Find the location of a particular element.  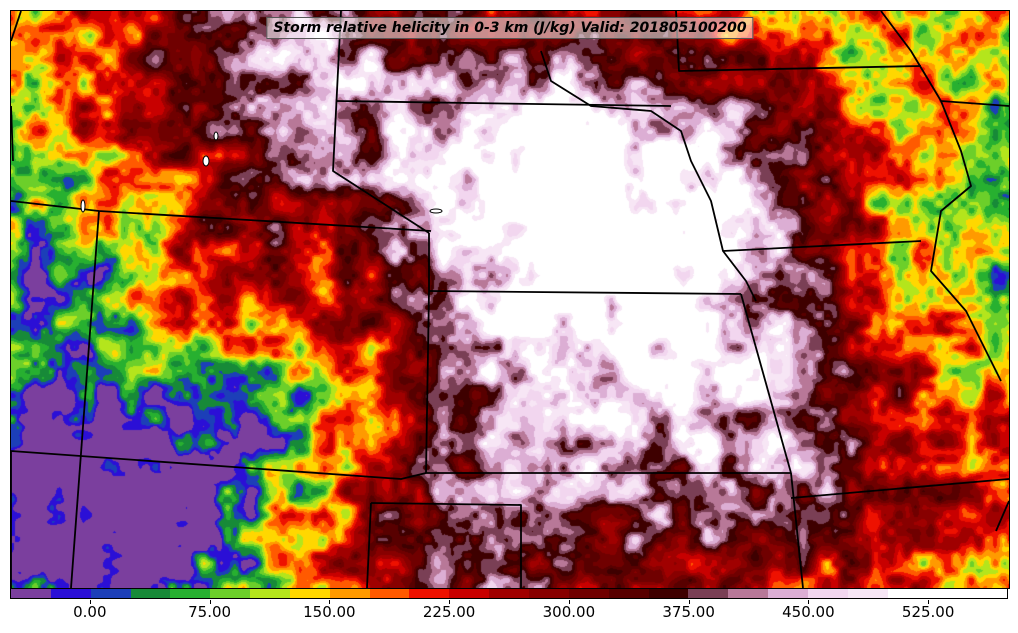

colorbar-tick-label: 525.00 is located at coordinates (928, 612).